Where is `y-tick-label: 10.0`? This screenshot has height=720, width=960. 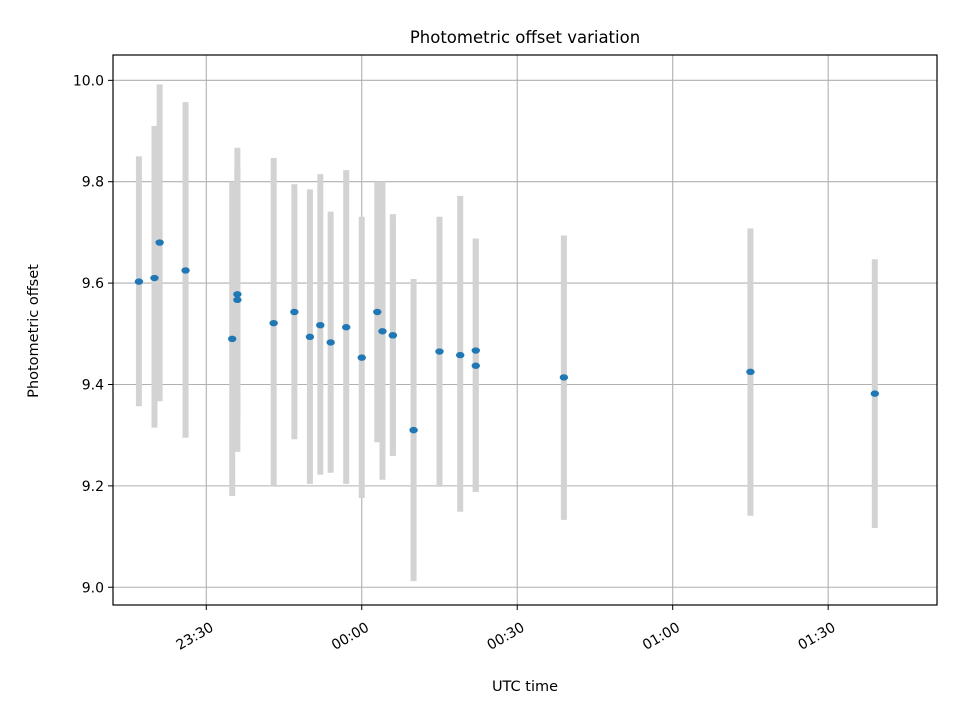
y-tick-label: 10.0 is located at coordinates (88, 81).